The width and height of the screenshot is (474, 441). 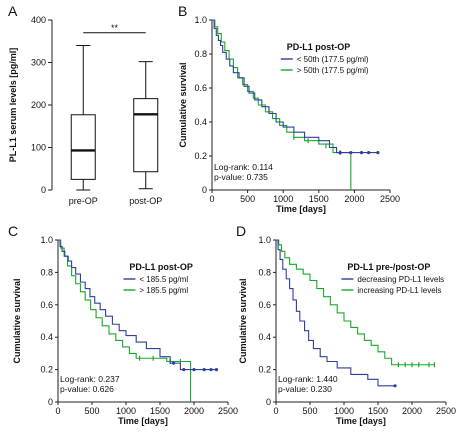 What do you see at coordinates (308, 379) in the screenshot?
I see `stat-text: Log-rank: 1.440` at bounding box center [308, 379].